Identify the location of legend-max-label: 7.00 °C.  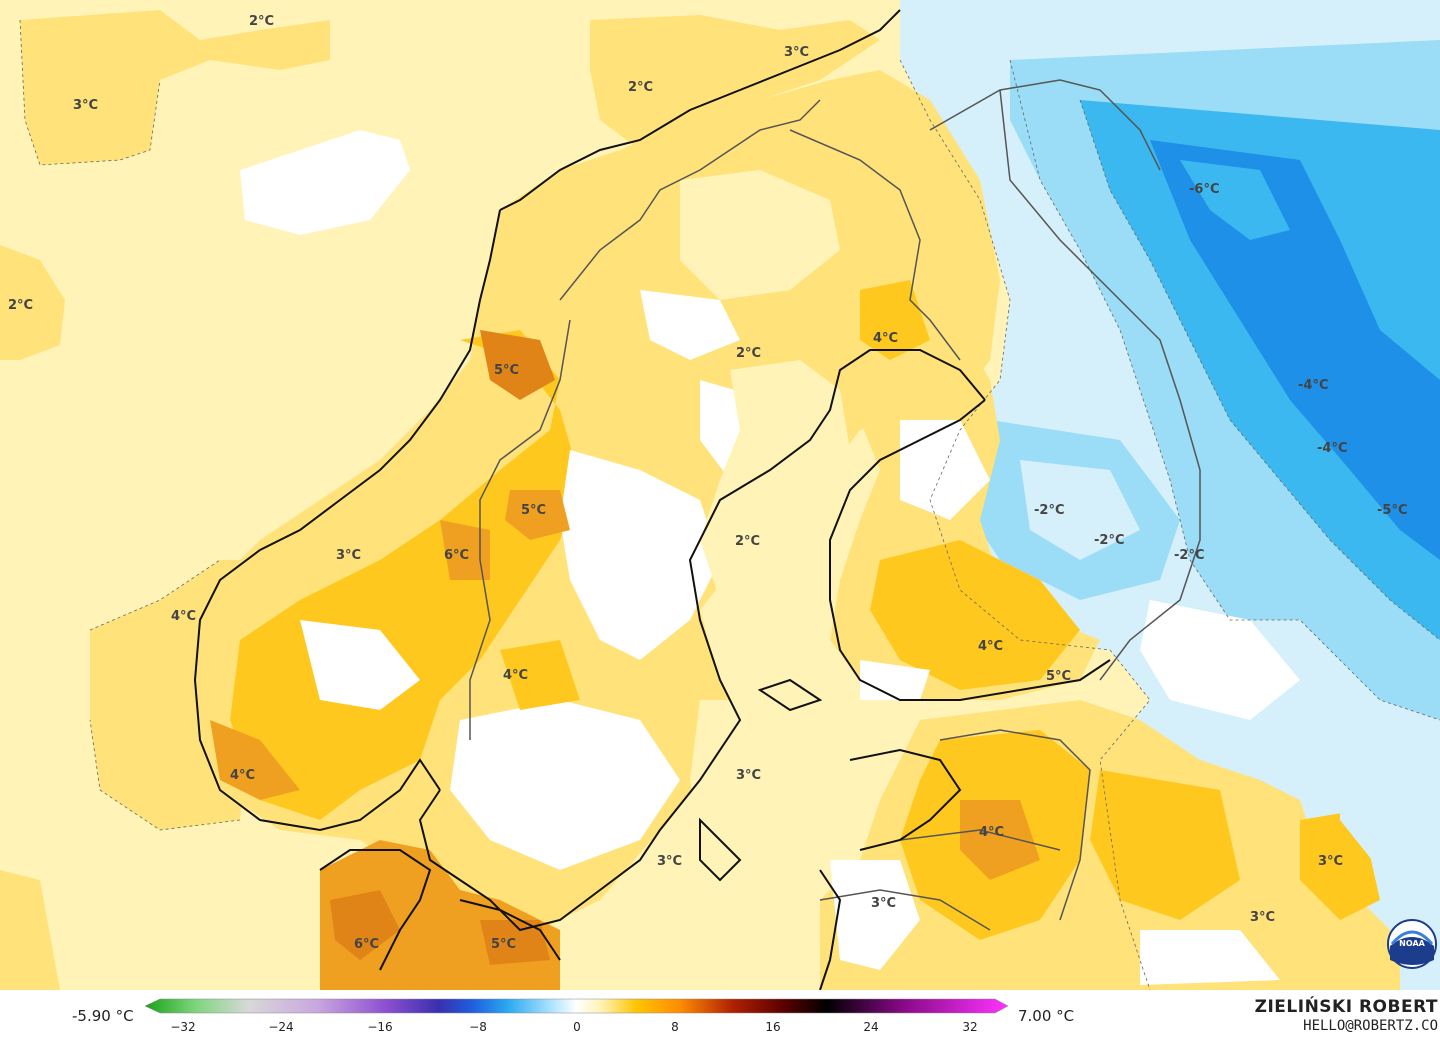
(1046, 1016).